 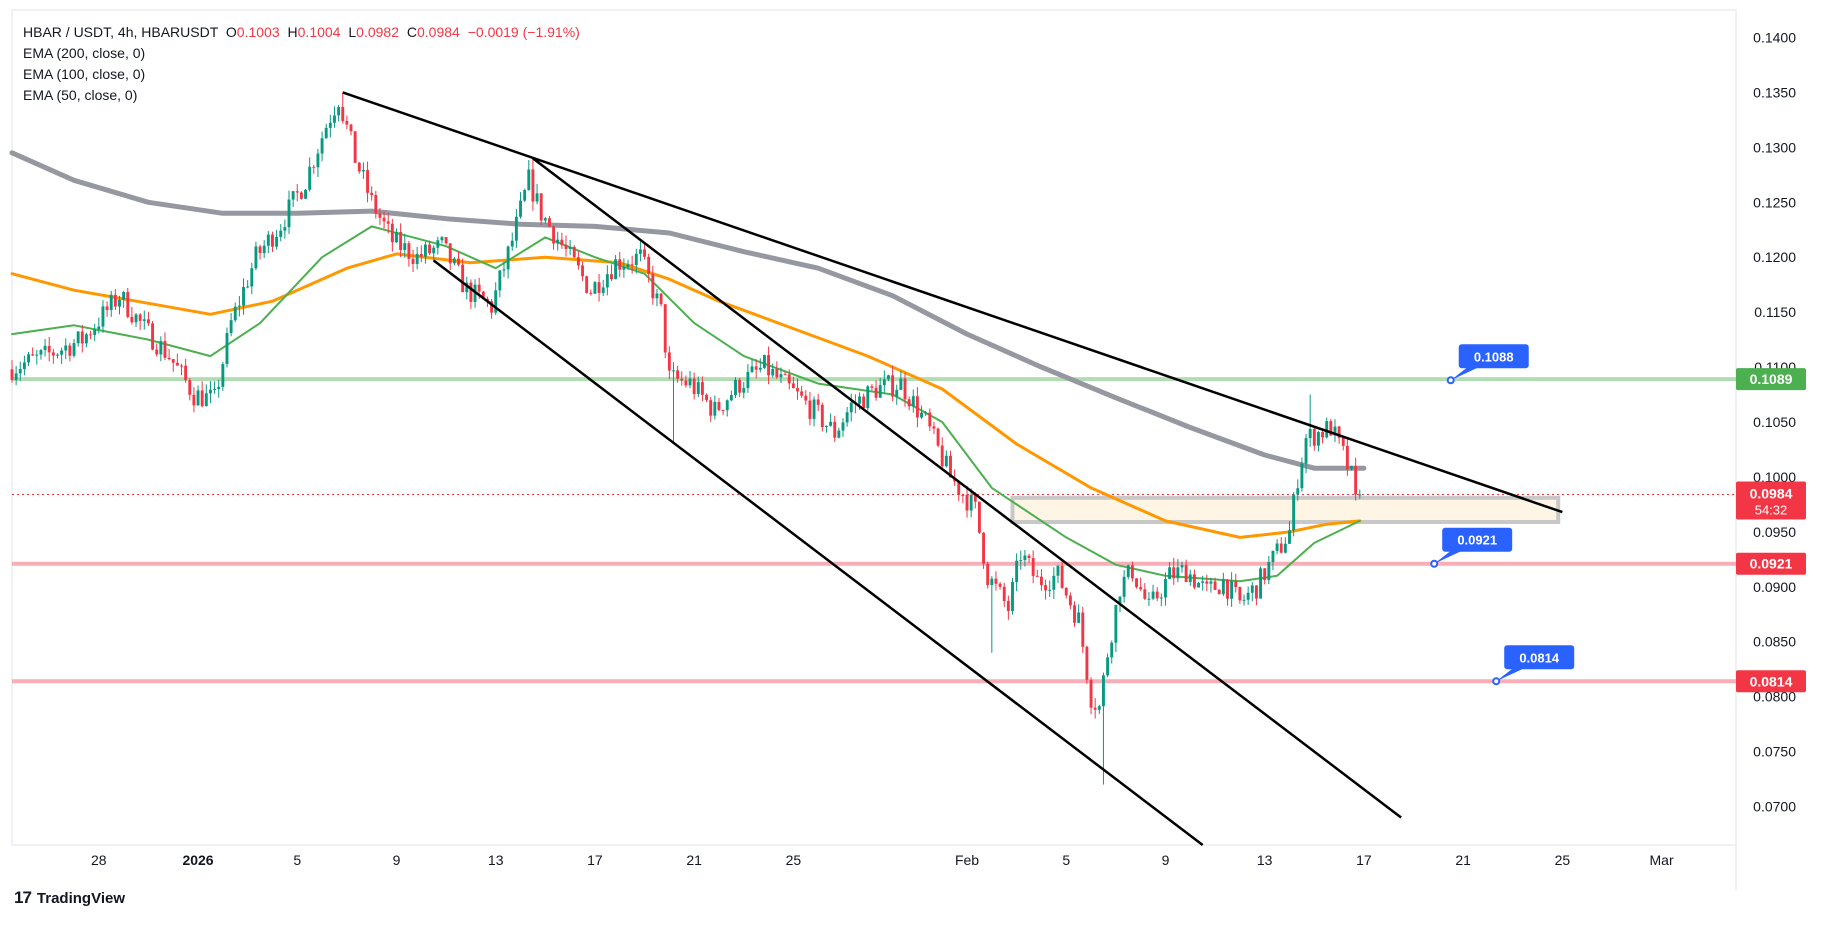 I want to click on legend-indicator-ema100: EMA (100, close, 0), so click(x=84, y=74).